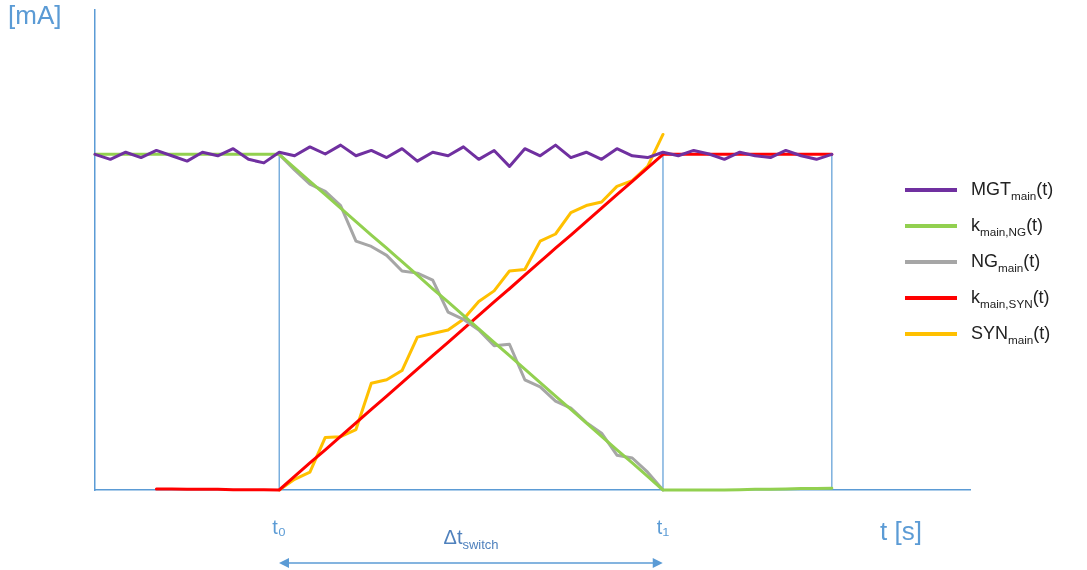 The image size is (1087, 570). Describe the element at coordinates (1006, 262) in the screenshot. I see `legend-label: NG$_{main}$(t)` at that location.